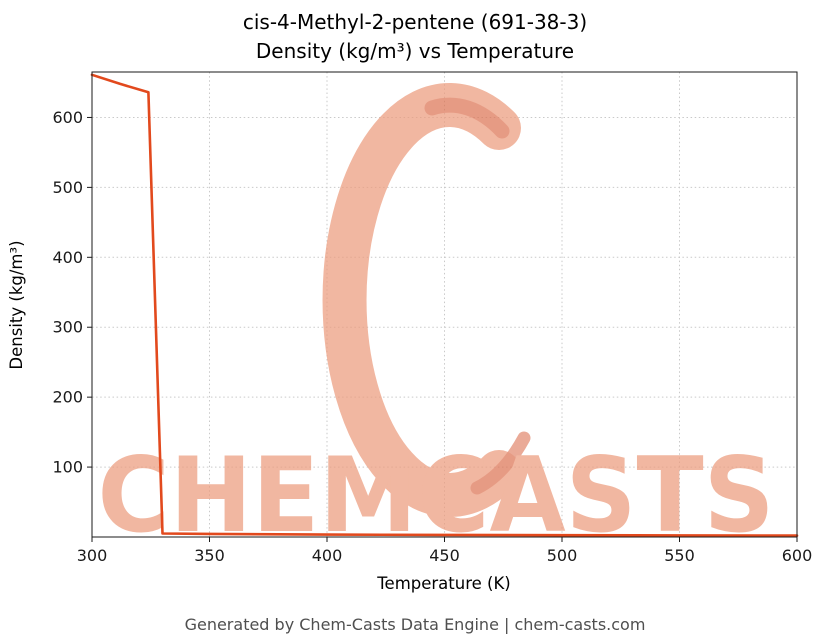  Describe the element at coordinates (562, 555) in the screenshot. I see `x-tick-label: 500` at that location.